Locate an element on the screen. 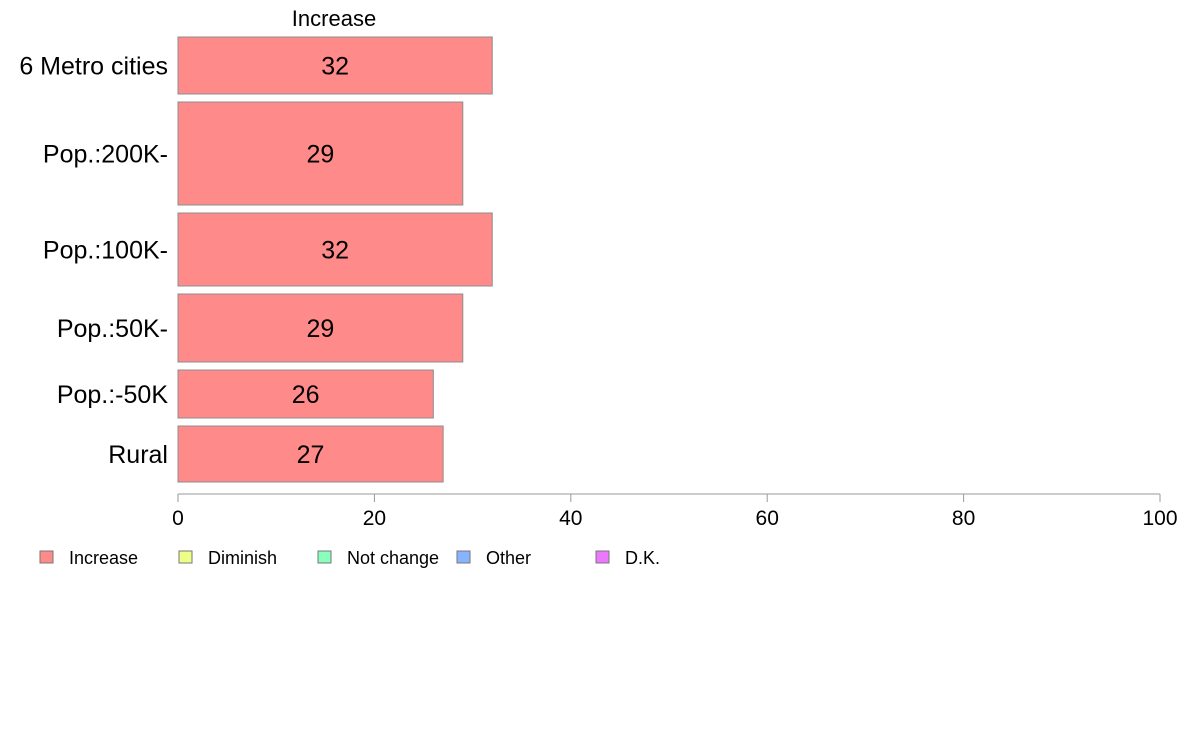  data-label-2: 32 is located at coordinates (335, 251).